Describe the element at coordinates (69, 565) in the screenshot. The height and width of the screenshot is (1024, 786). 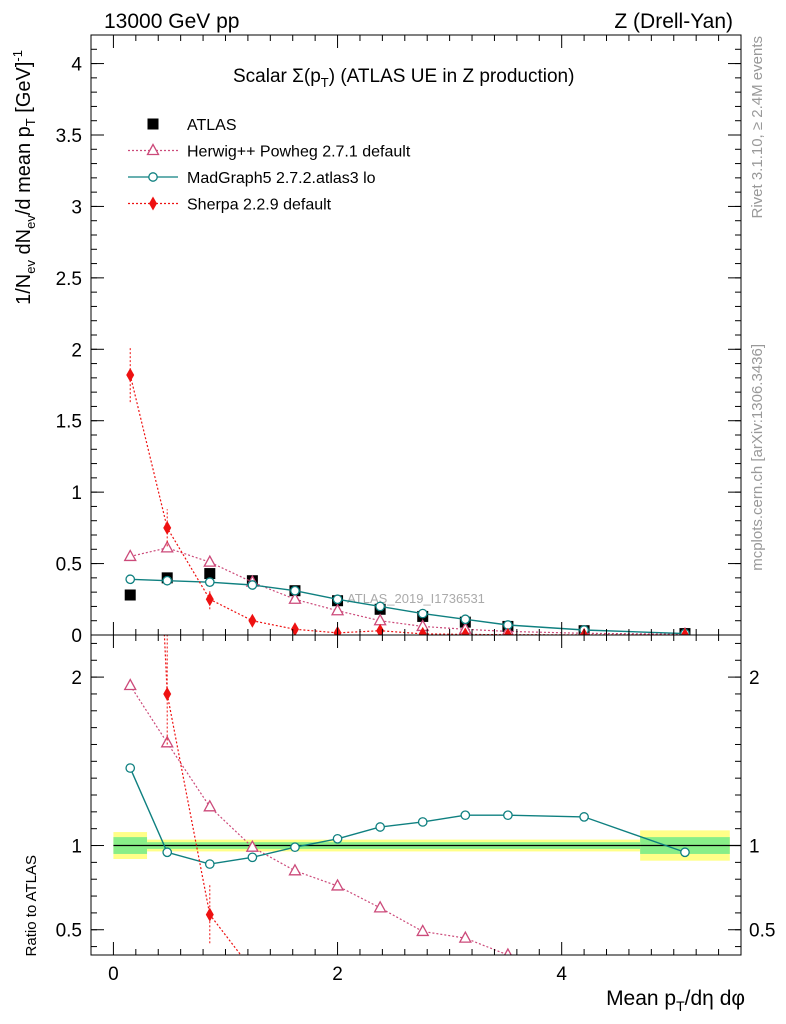
I see `y-tick-label: 0.5` at that location.